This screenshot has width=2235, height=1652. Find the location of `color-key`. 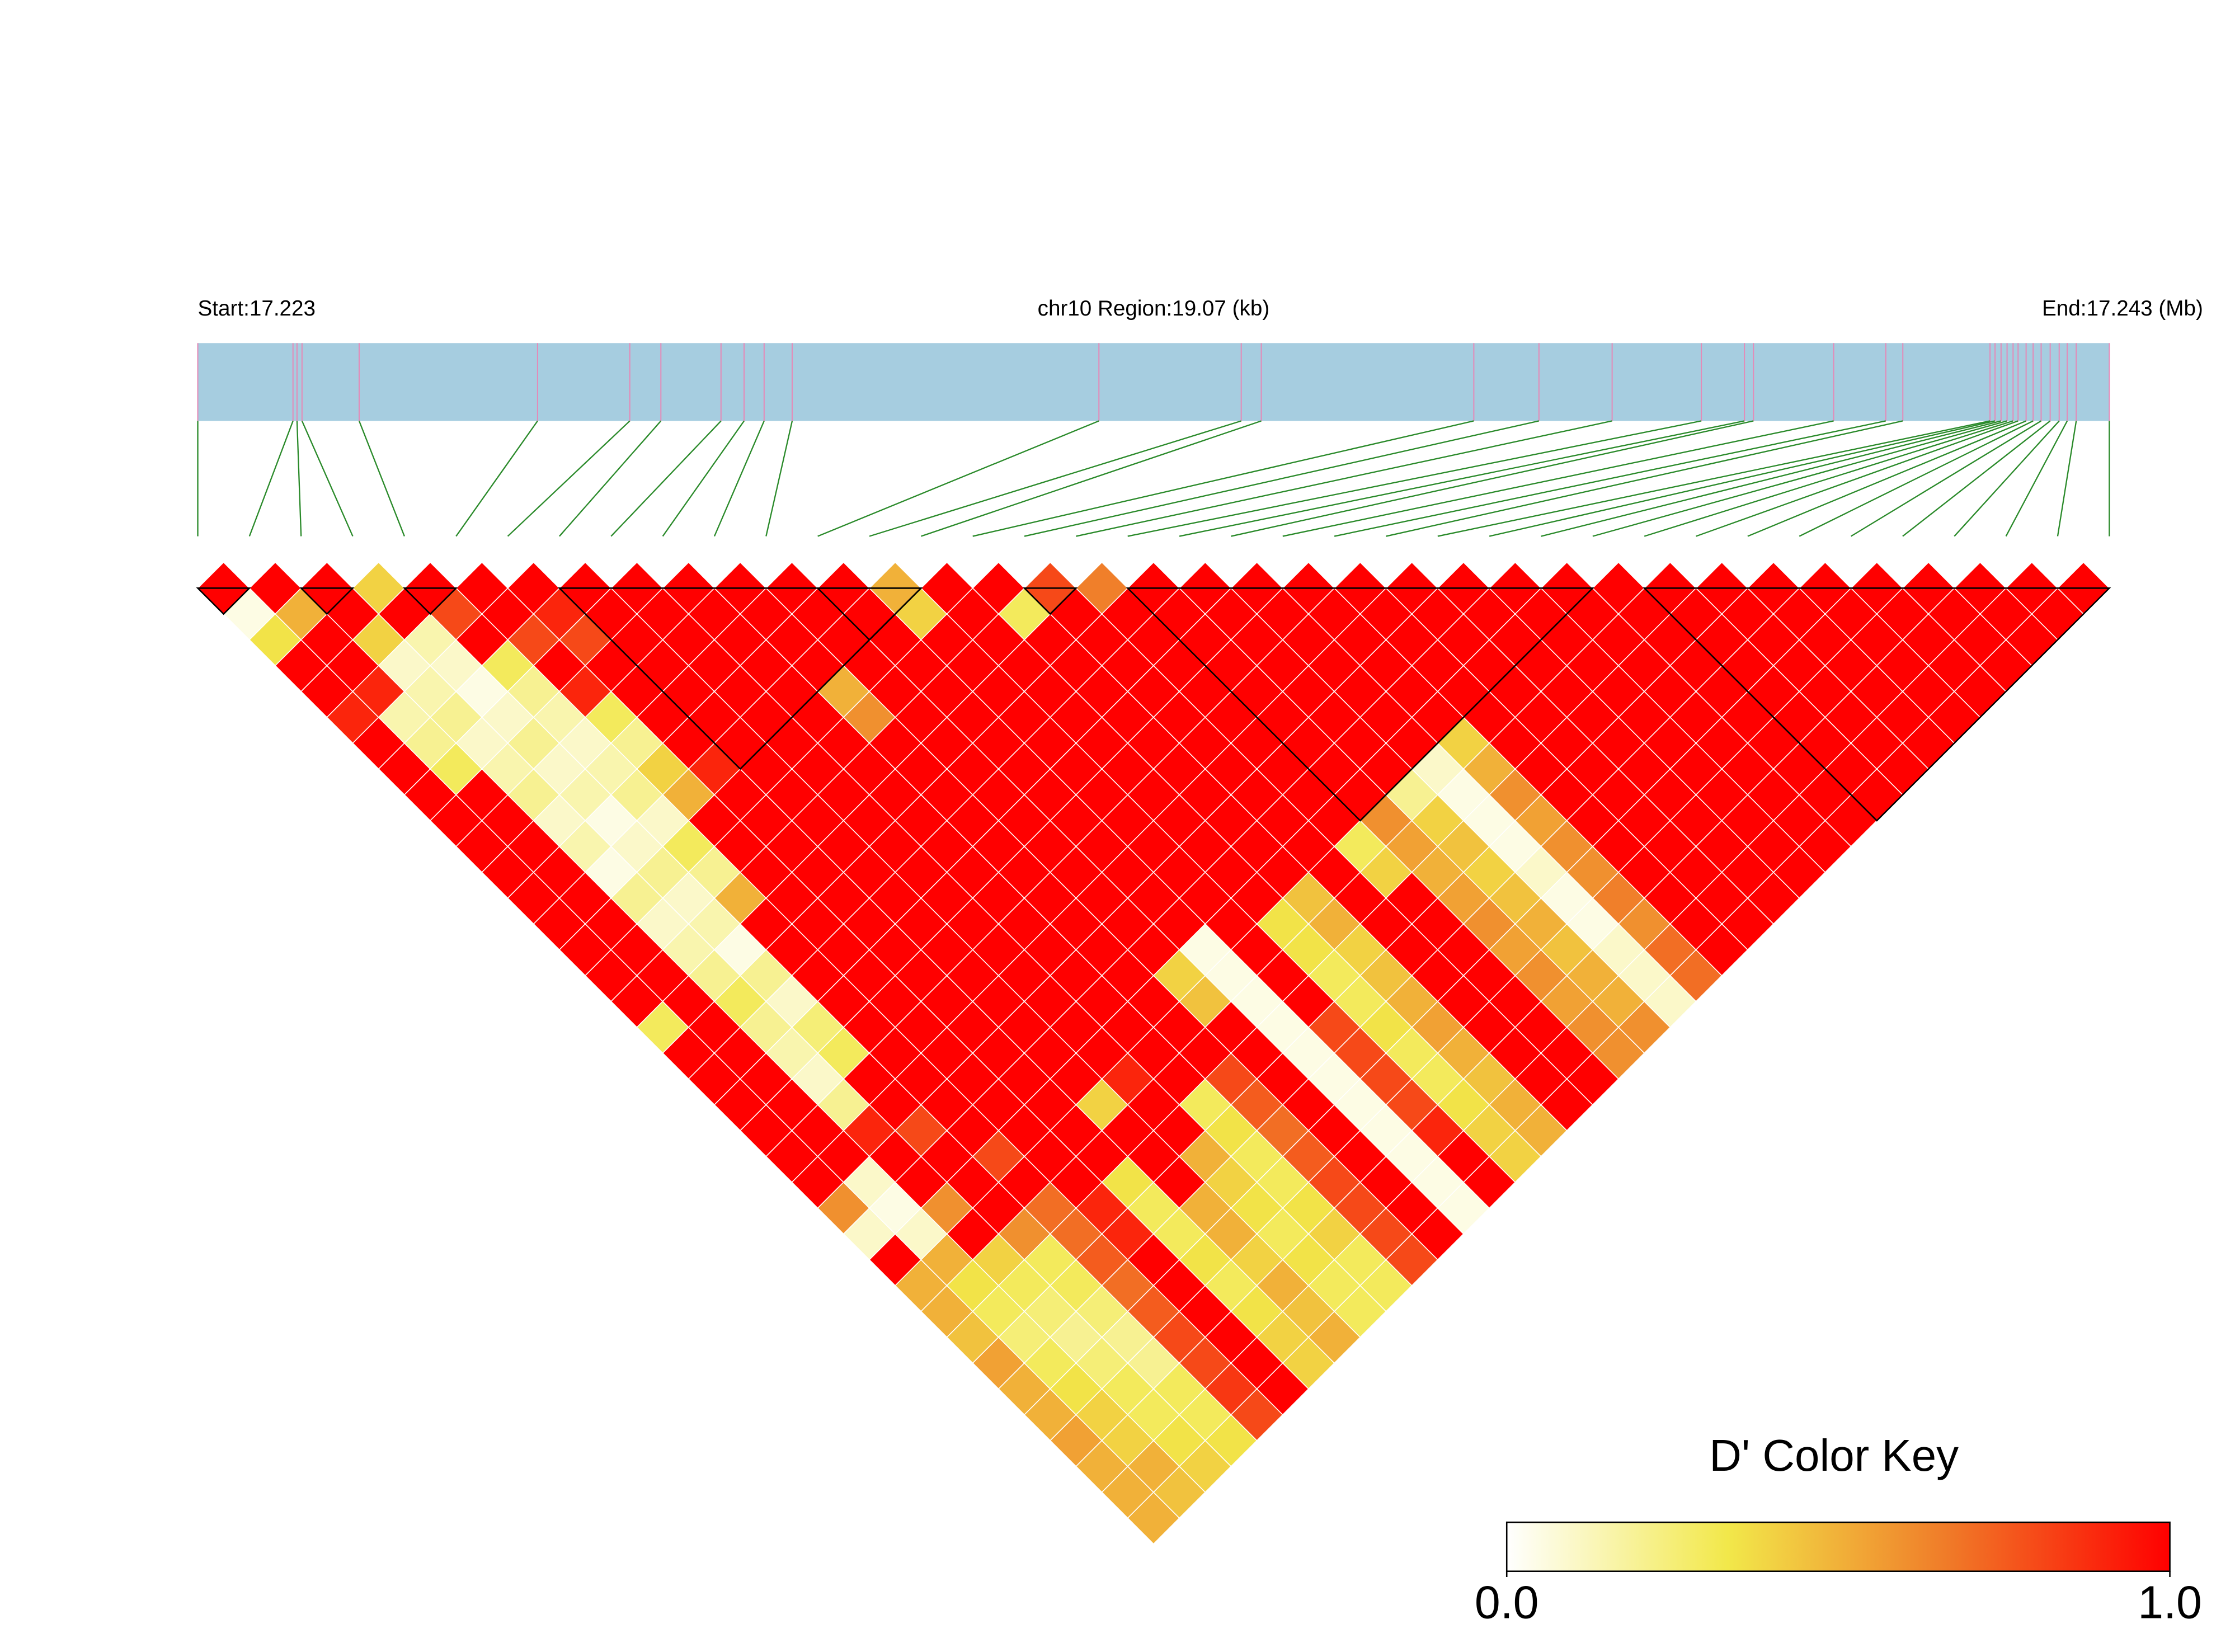

color-key is located at coordinates (1838, 1547).